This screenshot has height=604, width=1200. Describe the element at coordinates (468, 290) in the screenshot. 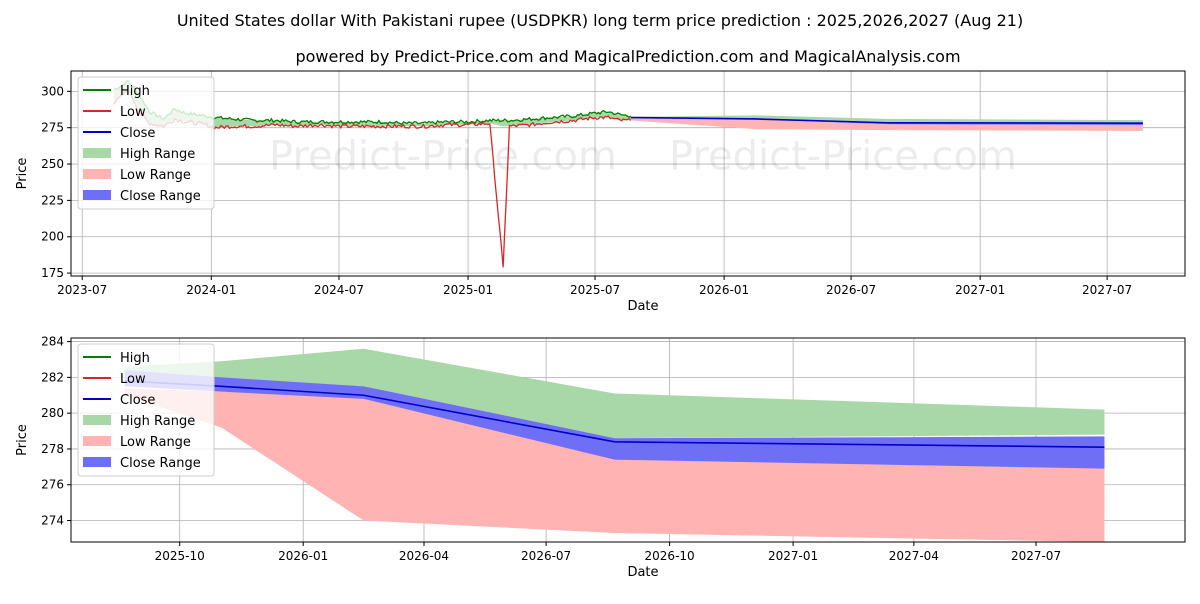

I see `x-tick-label: 2025-01` at that location.